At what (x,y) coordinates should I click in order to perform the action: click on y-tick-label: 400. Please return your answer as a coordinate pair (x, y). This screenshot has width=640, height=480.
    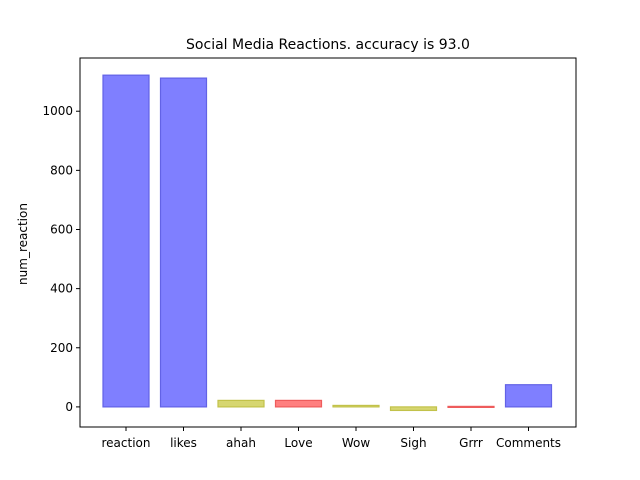
    Looking at the image, I should click on (61, 289).